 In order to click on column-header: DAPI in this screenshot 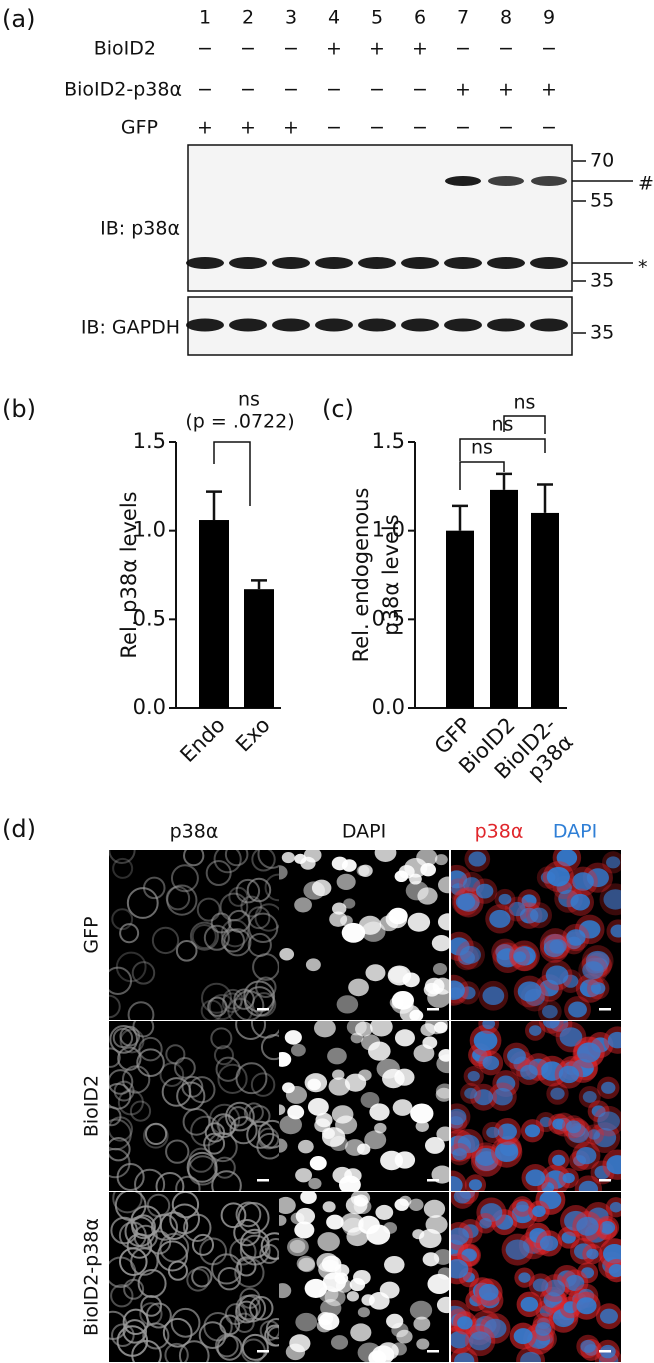, I will do `click(364, 832)`.